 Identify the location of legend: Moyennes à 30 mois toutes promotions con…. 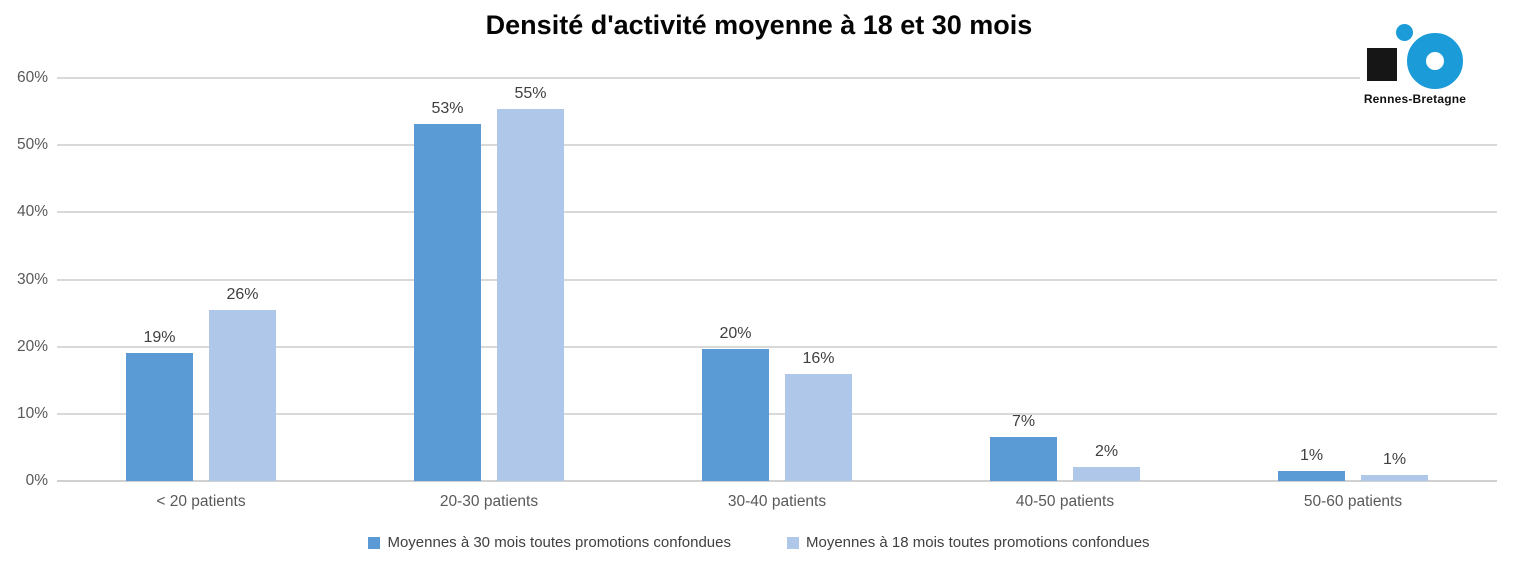
(759, 542).